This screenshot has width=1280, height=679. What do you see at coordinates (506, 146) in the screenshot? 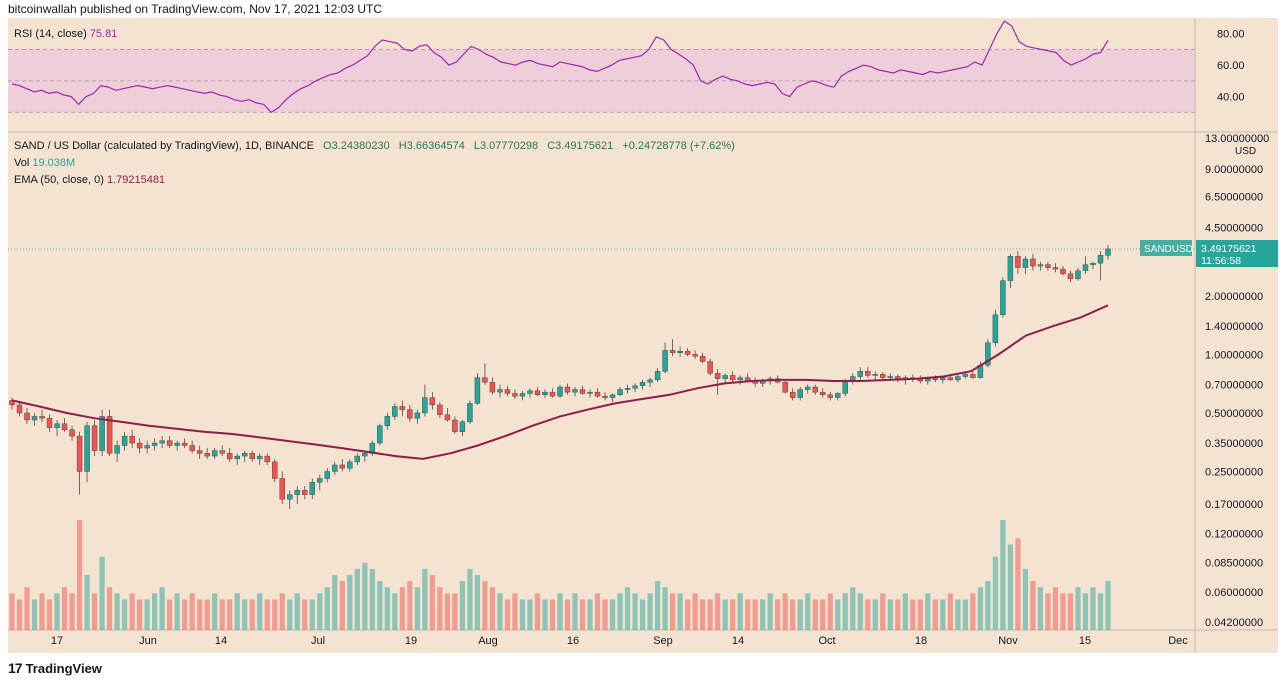
I see `low-value: L3.07770298` at bounding box center [506, 146].